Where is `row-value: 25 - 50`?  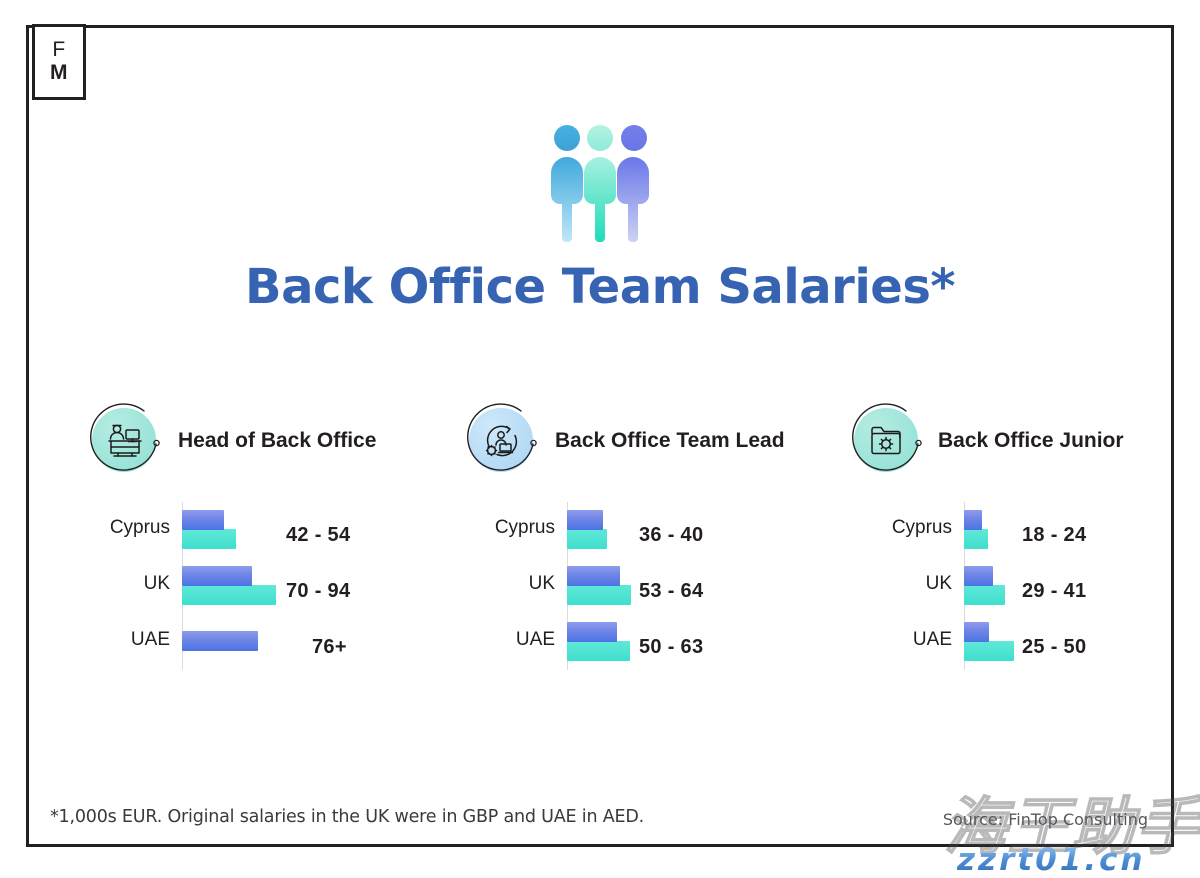 row-value: 25 - 50 is located at coordinates (1054, 647).